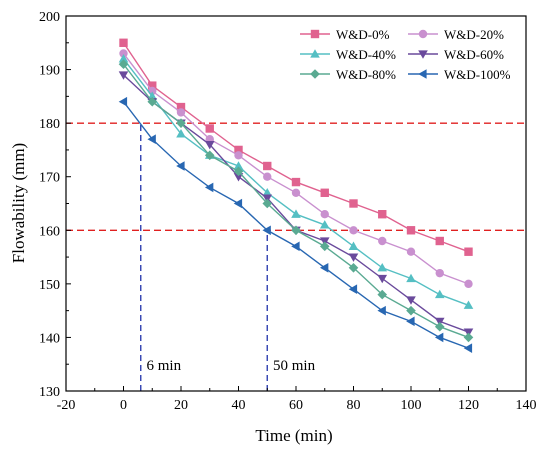 The image size is (550, 454). I want to click on y-tick-label: 130, so click(49, 392).